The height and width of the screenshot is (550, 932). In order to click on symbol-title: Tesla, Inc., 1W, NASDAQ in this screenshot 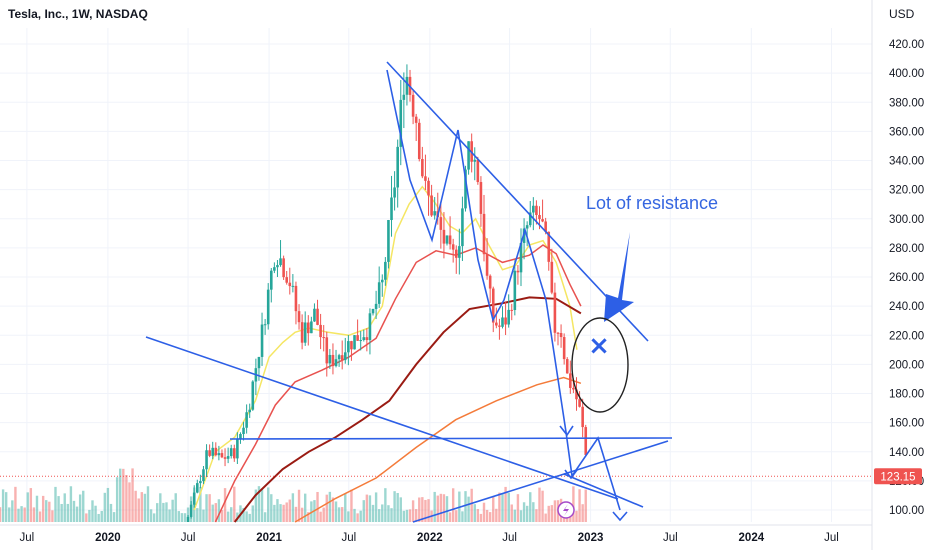, I will do `click(78, 14)`.